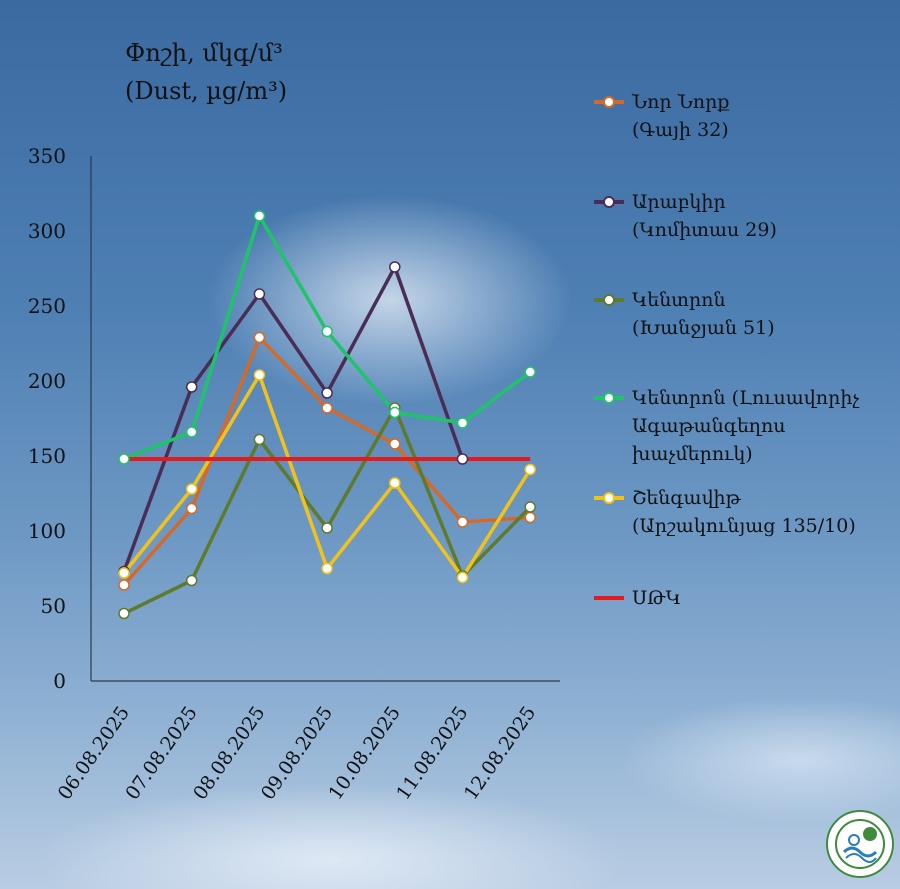 The image size is (900, 889). What do you see at coordinates (679, 202) in the screenshot?
I see `legend-label: Արաբկիր` at bounding box center [679, 202].